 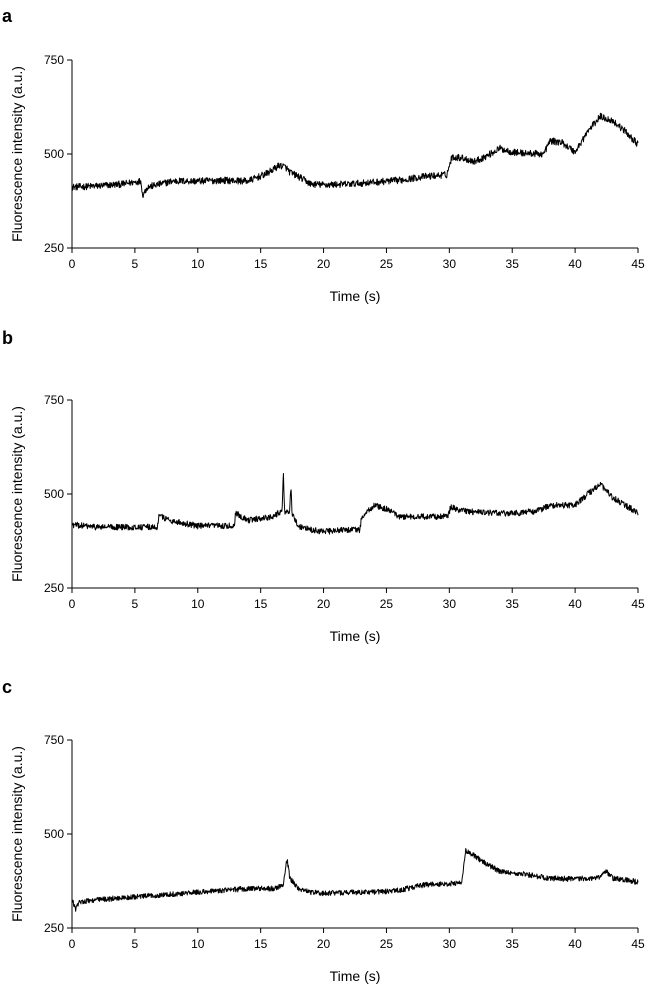 What do you see at coordinates (7, 16) in the screenshot?
I see `panel-label: a` at bounding box center [7, 16].